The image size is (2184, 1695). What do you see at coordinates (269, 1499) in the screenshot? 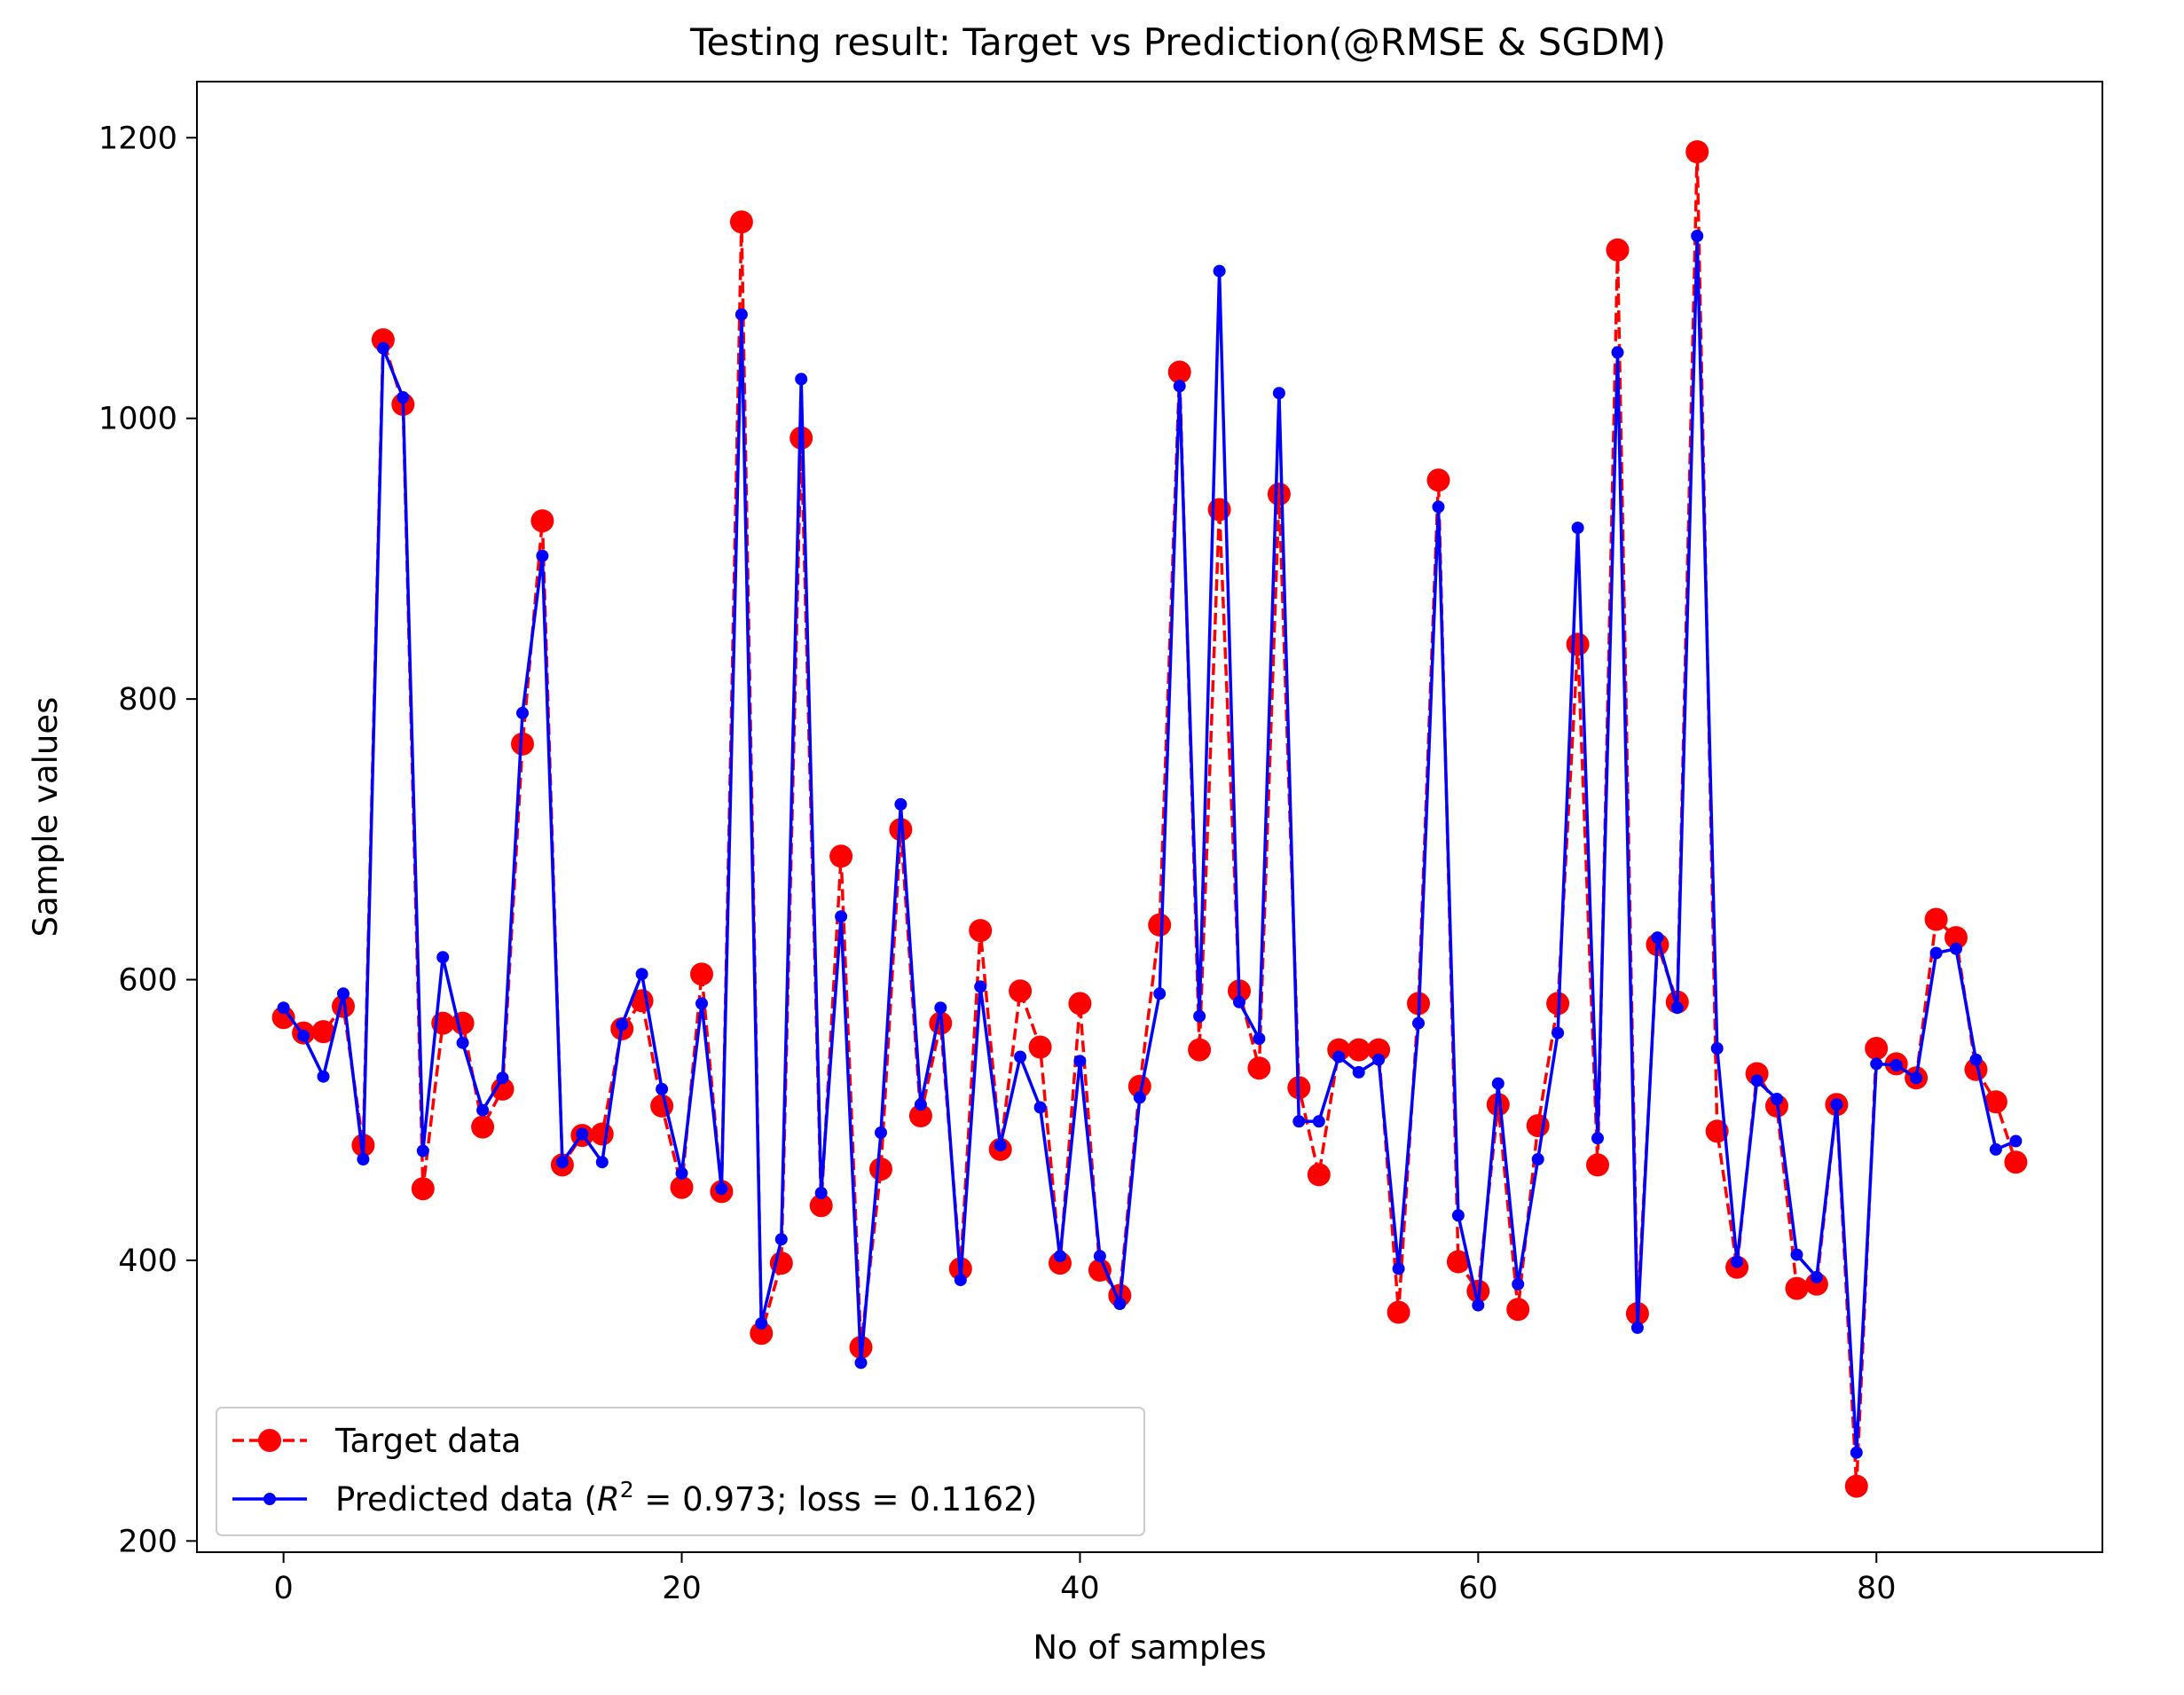
I see `legend-predicted-marker` at bounding box center [269, 1499].